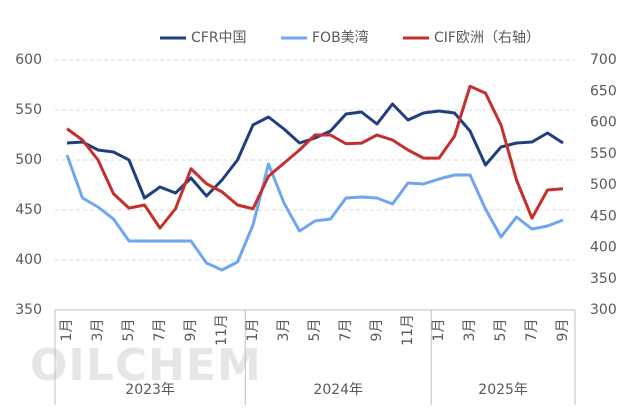  Describe the element at coordinates (28, 260) in the screenshot. I see `y-tick-label: 400` at that location.